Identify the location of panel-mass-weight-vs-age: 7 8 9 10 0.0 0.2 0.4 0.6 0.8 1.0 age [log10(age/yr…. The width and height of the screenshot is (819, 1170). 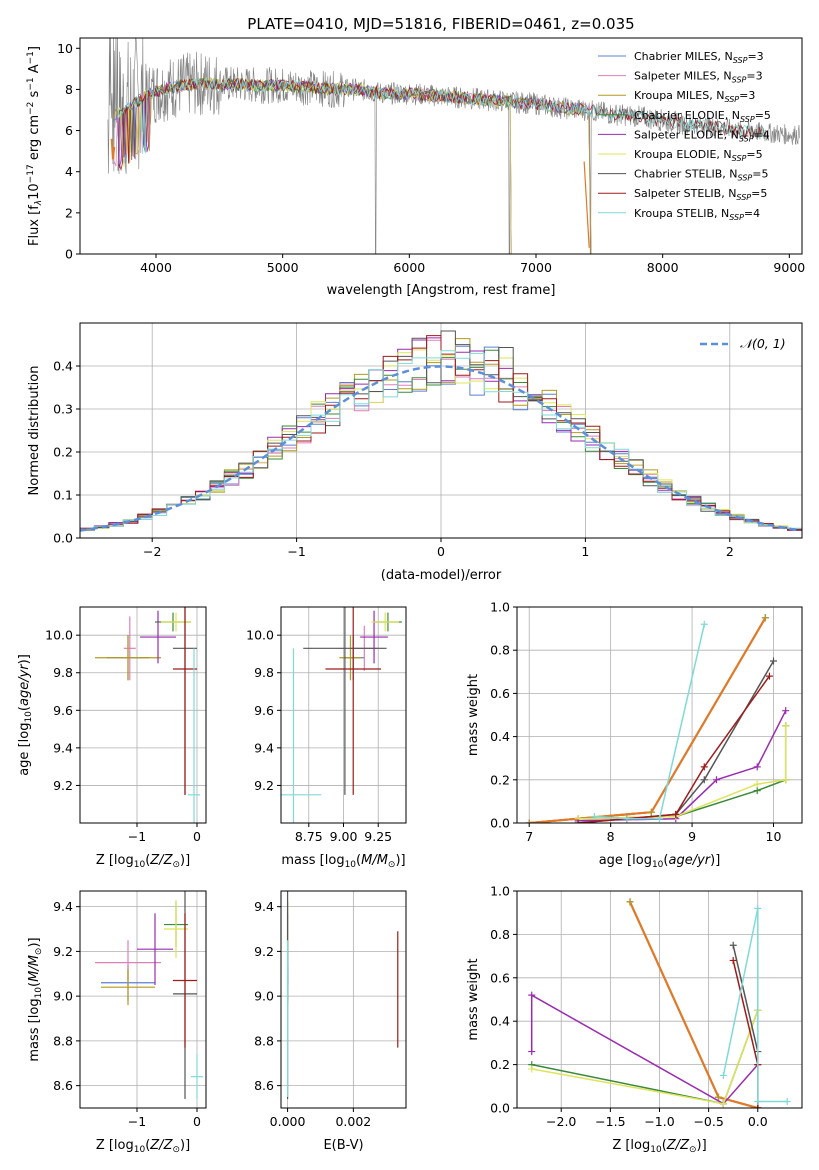
(634, 735).